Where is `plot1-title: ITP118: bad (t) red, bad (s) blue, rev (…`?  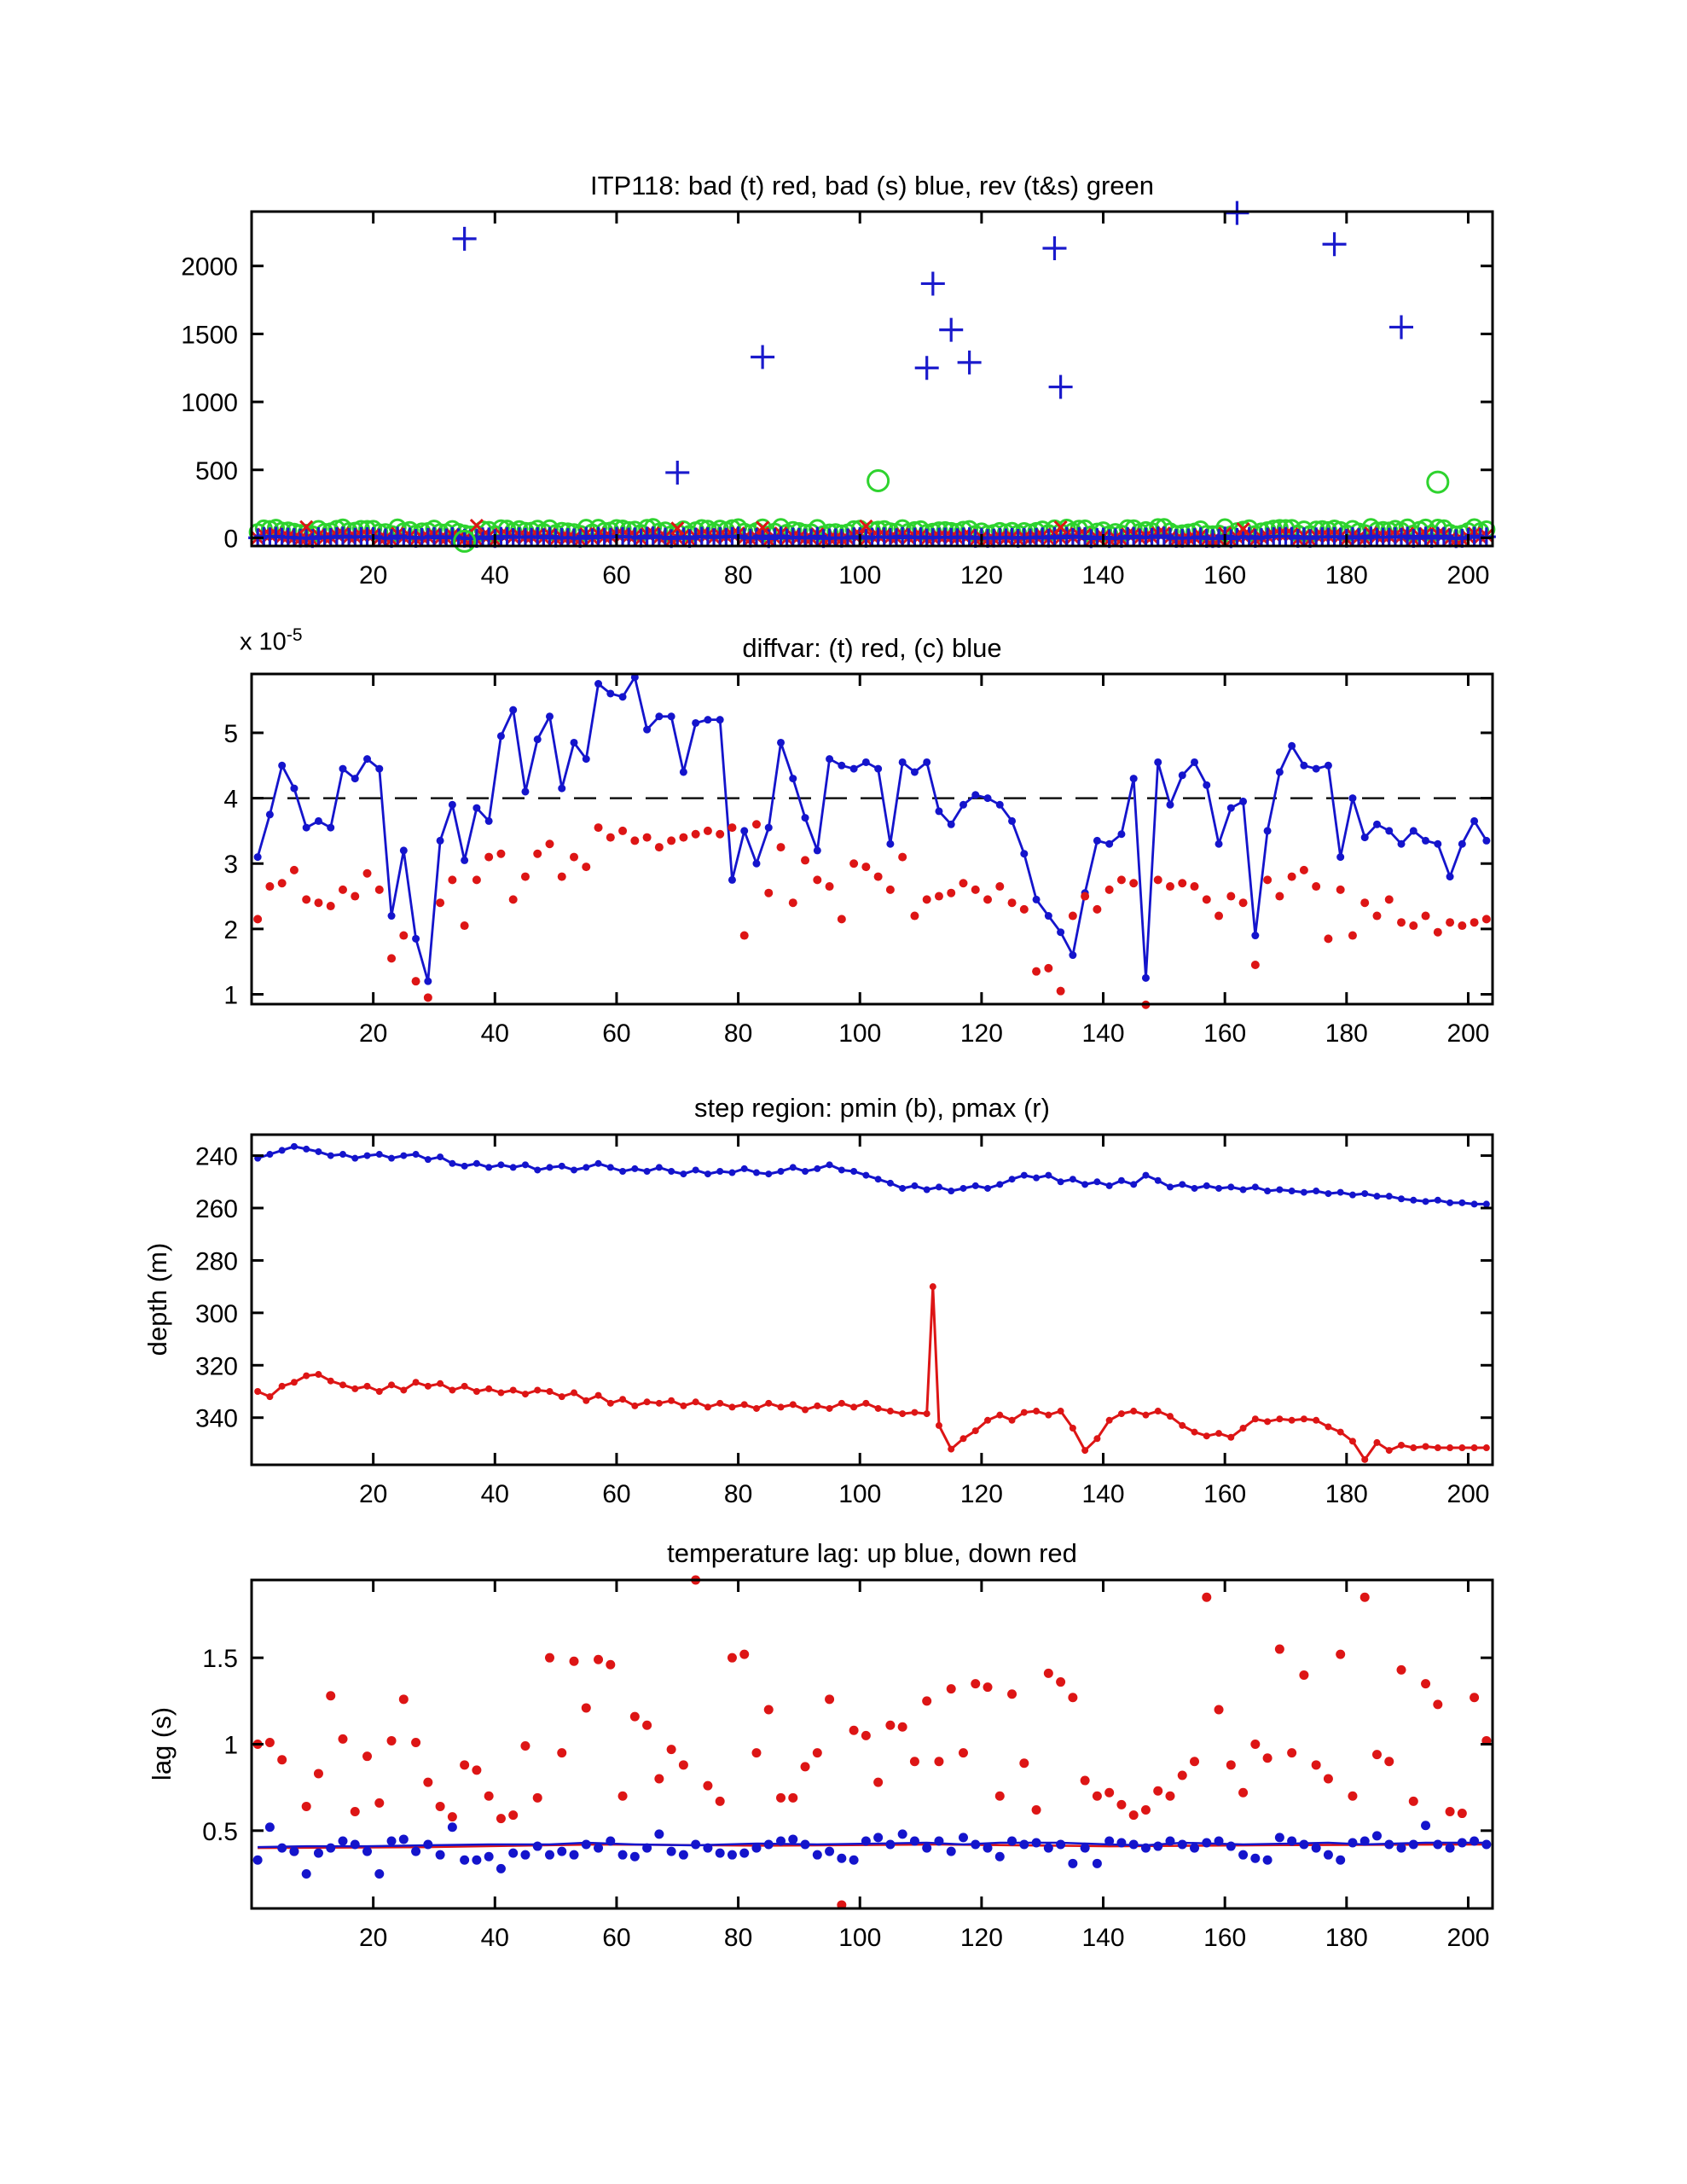
plot1-title: ITP118: bad (t) red, bad (s) blue, rev (… is located at coordinates (872, 186).